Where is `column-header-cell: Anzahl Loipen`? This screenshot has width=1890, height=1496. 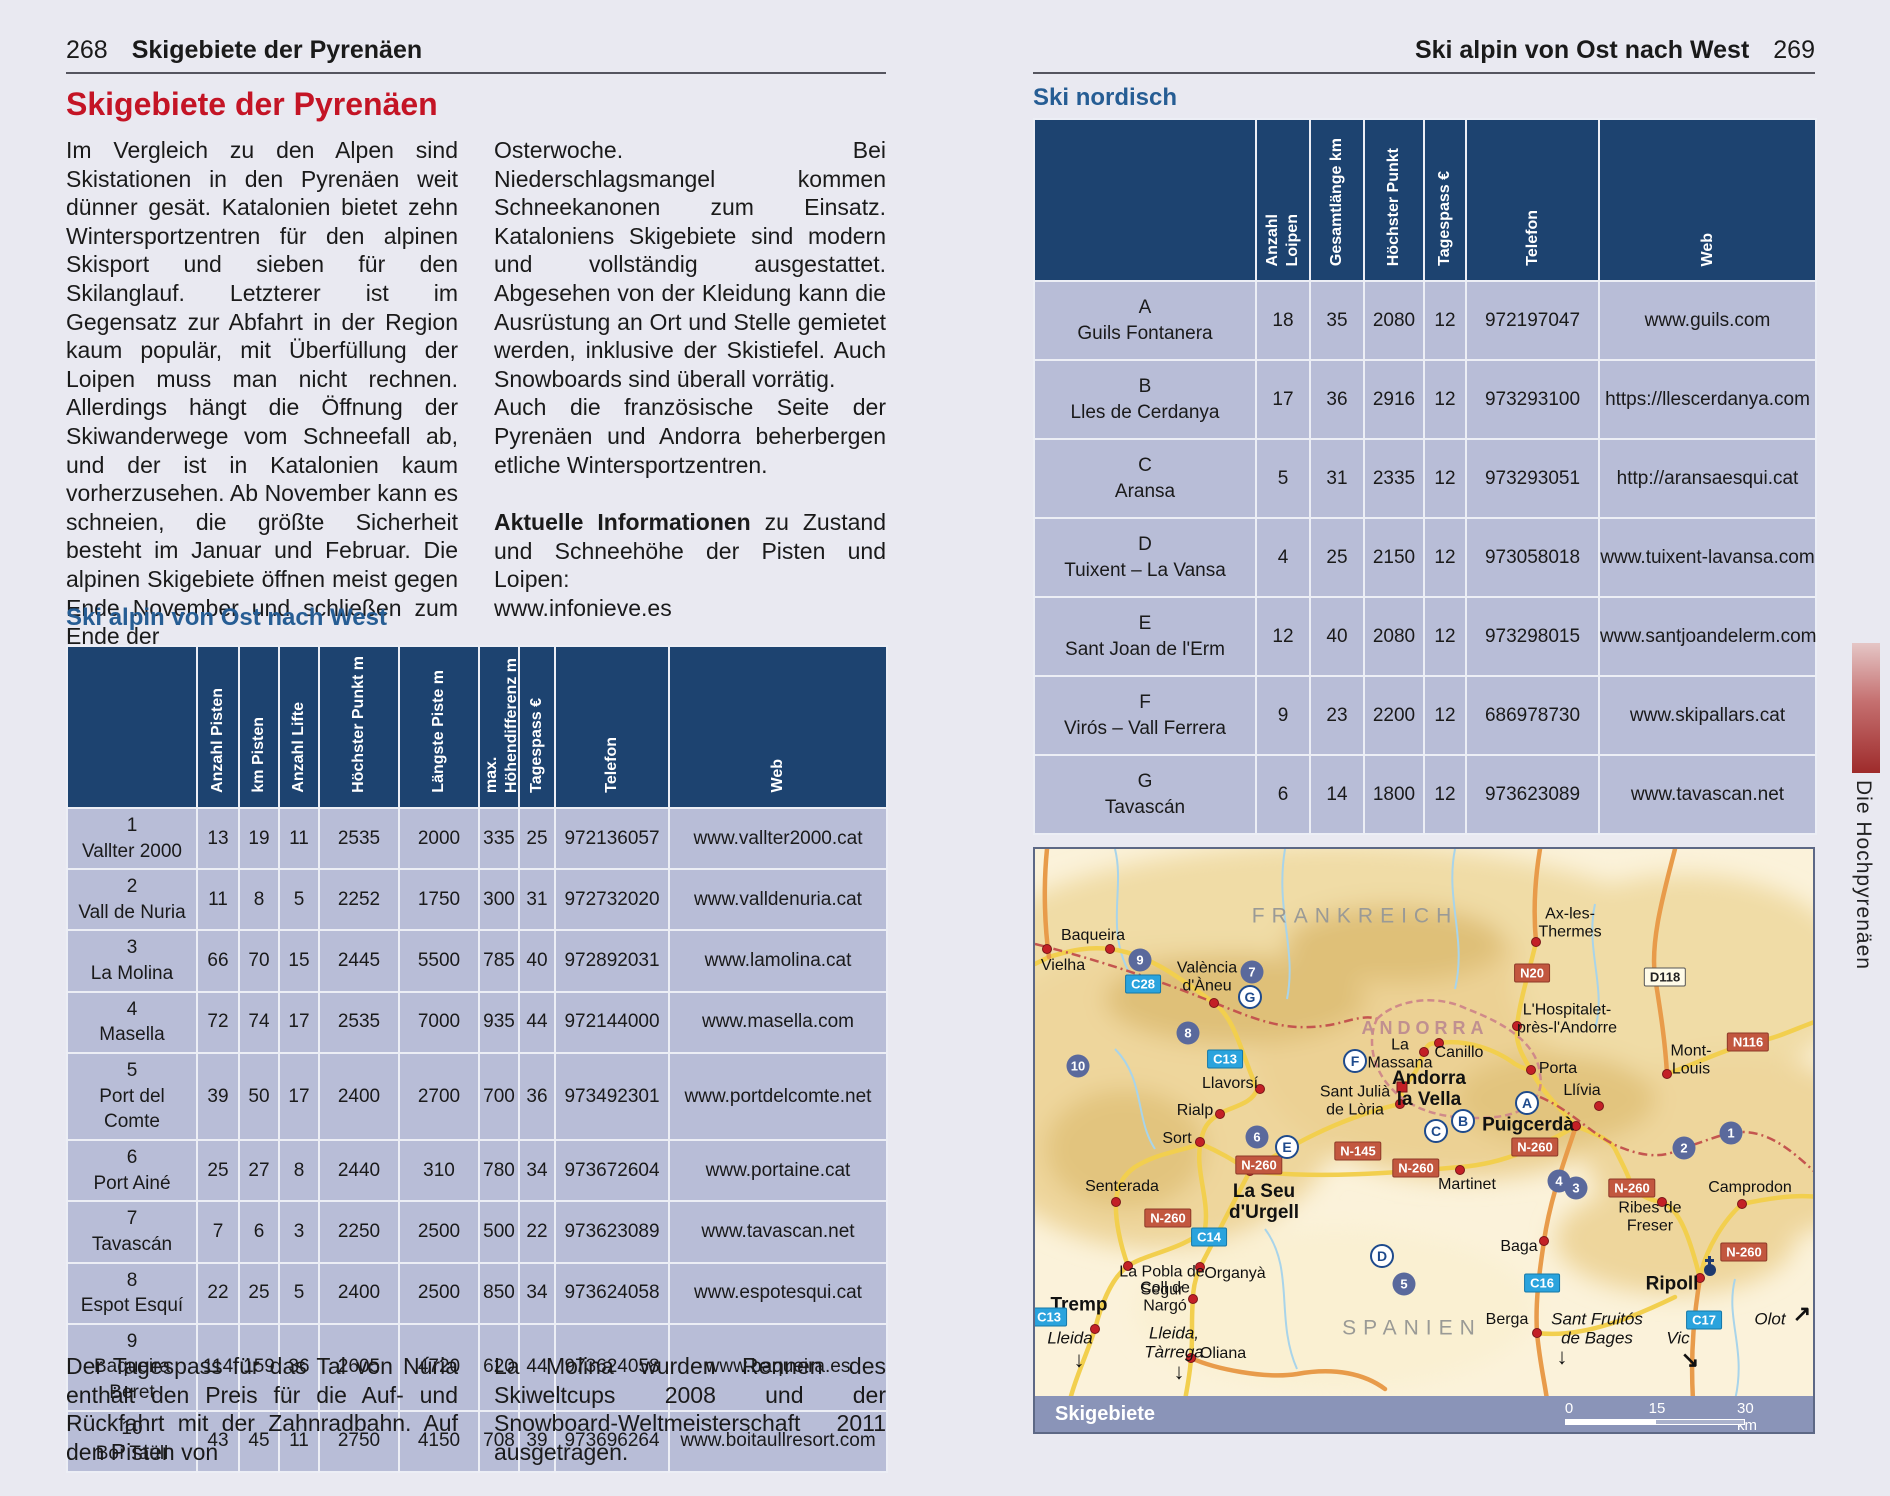 column-header-cell: Anzahl Loipen is located at coordinates (1283, 200).